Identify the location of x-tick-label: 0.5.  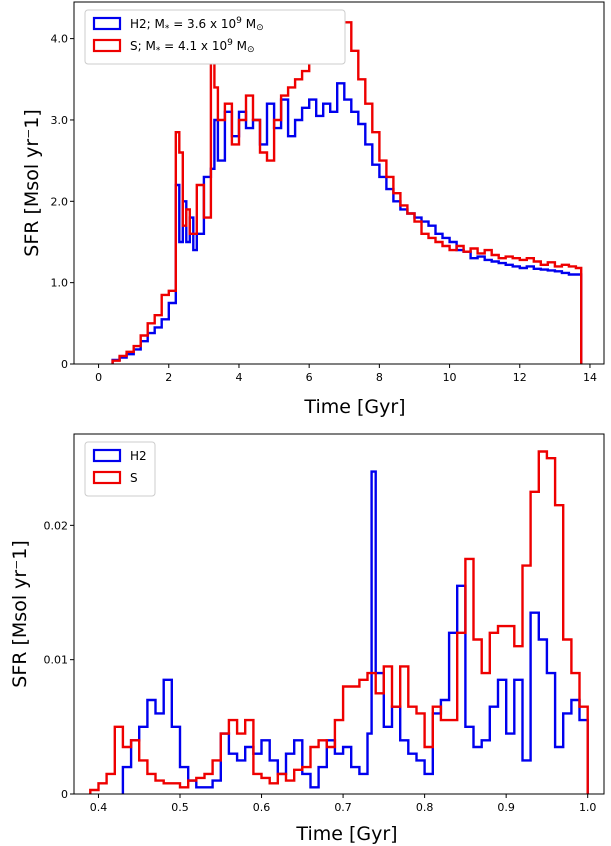
(180, 807).